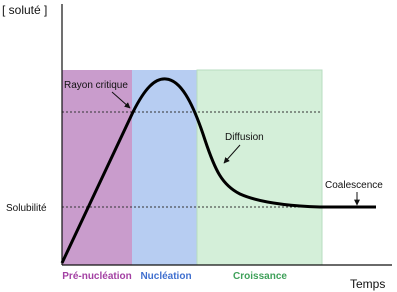 The width and height of the screenshot is (397, 292). What do you see at coordinates (24, 10) in the screenshot?
I see `y-axis-label: [ soluté ]` at bounding box center [24, 10].